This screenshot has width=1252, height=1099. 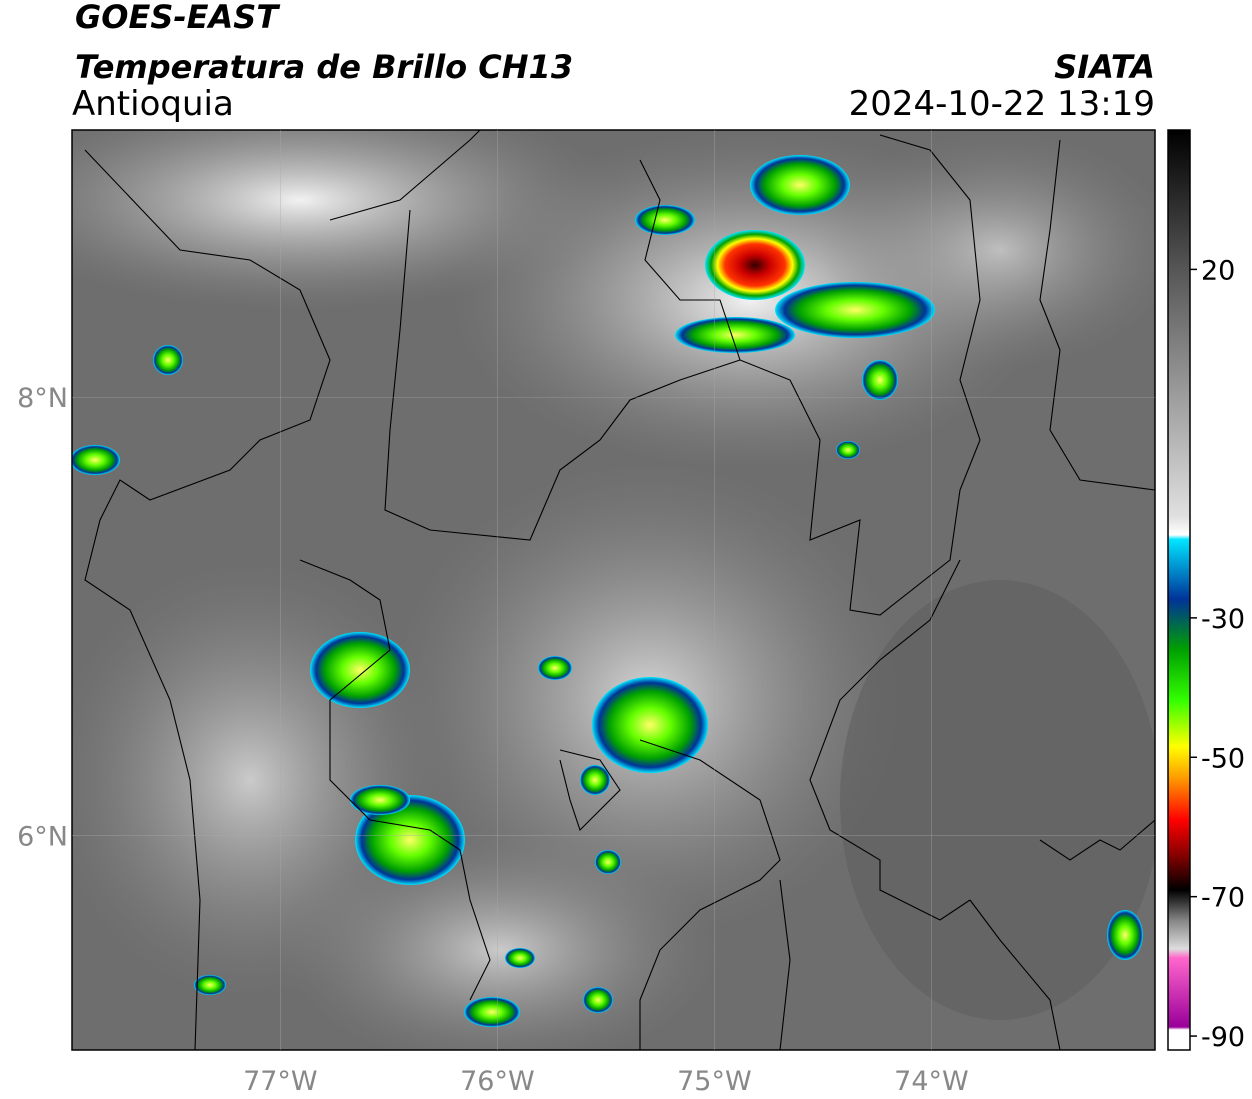 What do you see at coordinates (497, 1081) in the screenshot?
I see `x-tick-label: 76°W` at bounding box center [497, 1081].